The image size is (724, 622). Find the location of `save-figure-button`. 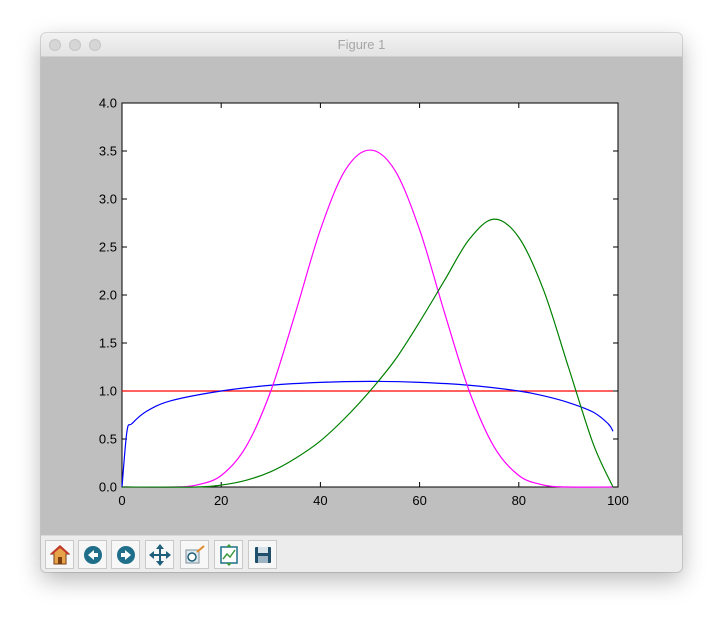

save-figure-button is located at coordinates (262, 554).